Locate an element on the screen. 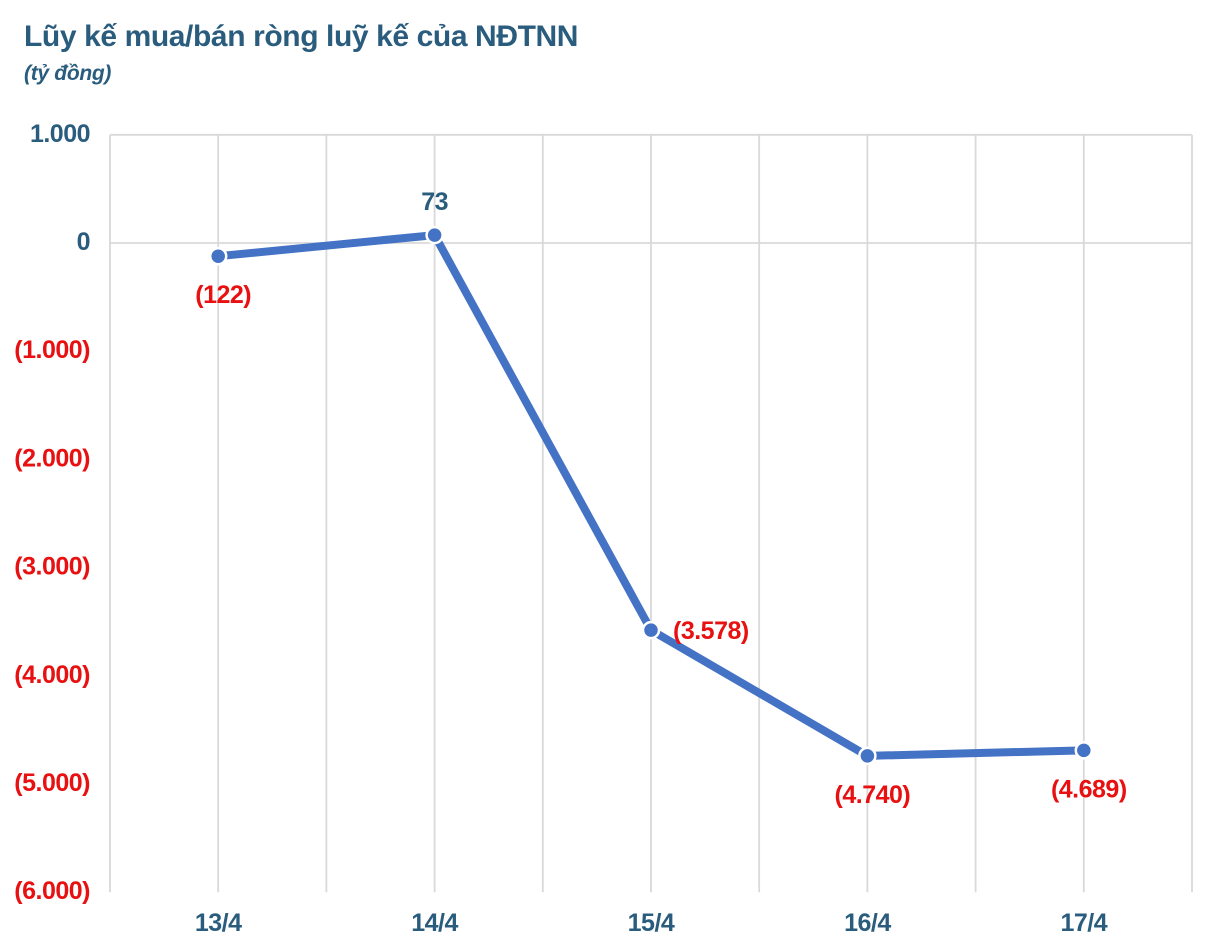 The height and width of the screenshot is (950, 1230). x-axis-label: 16/4 is located at coordinates (867, 923).